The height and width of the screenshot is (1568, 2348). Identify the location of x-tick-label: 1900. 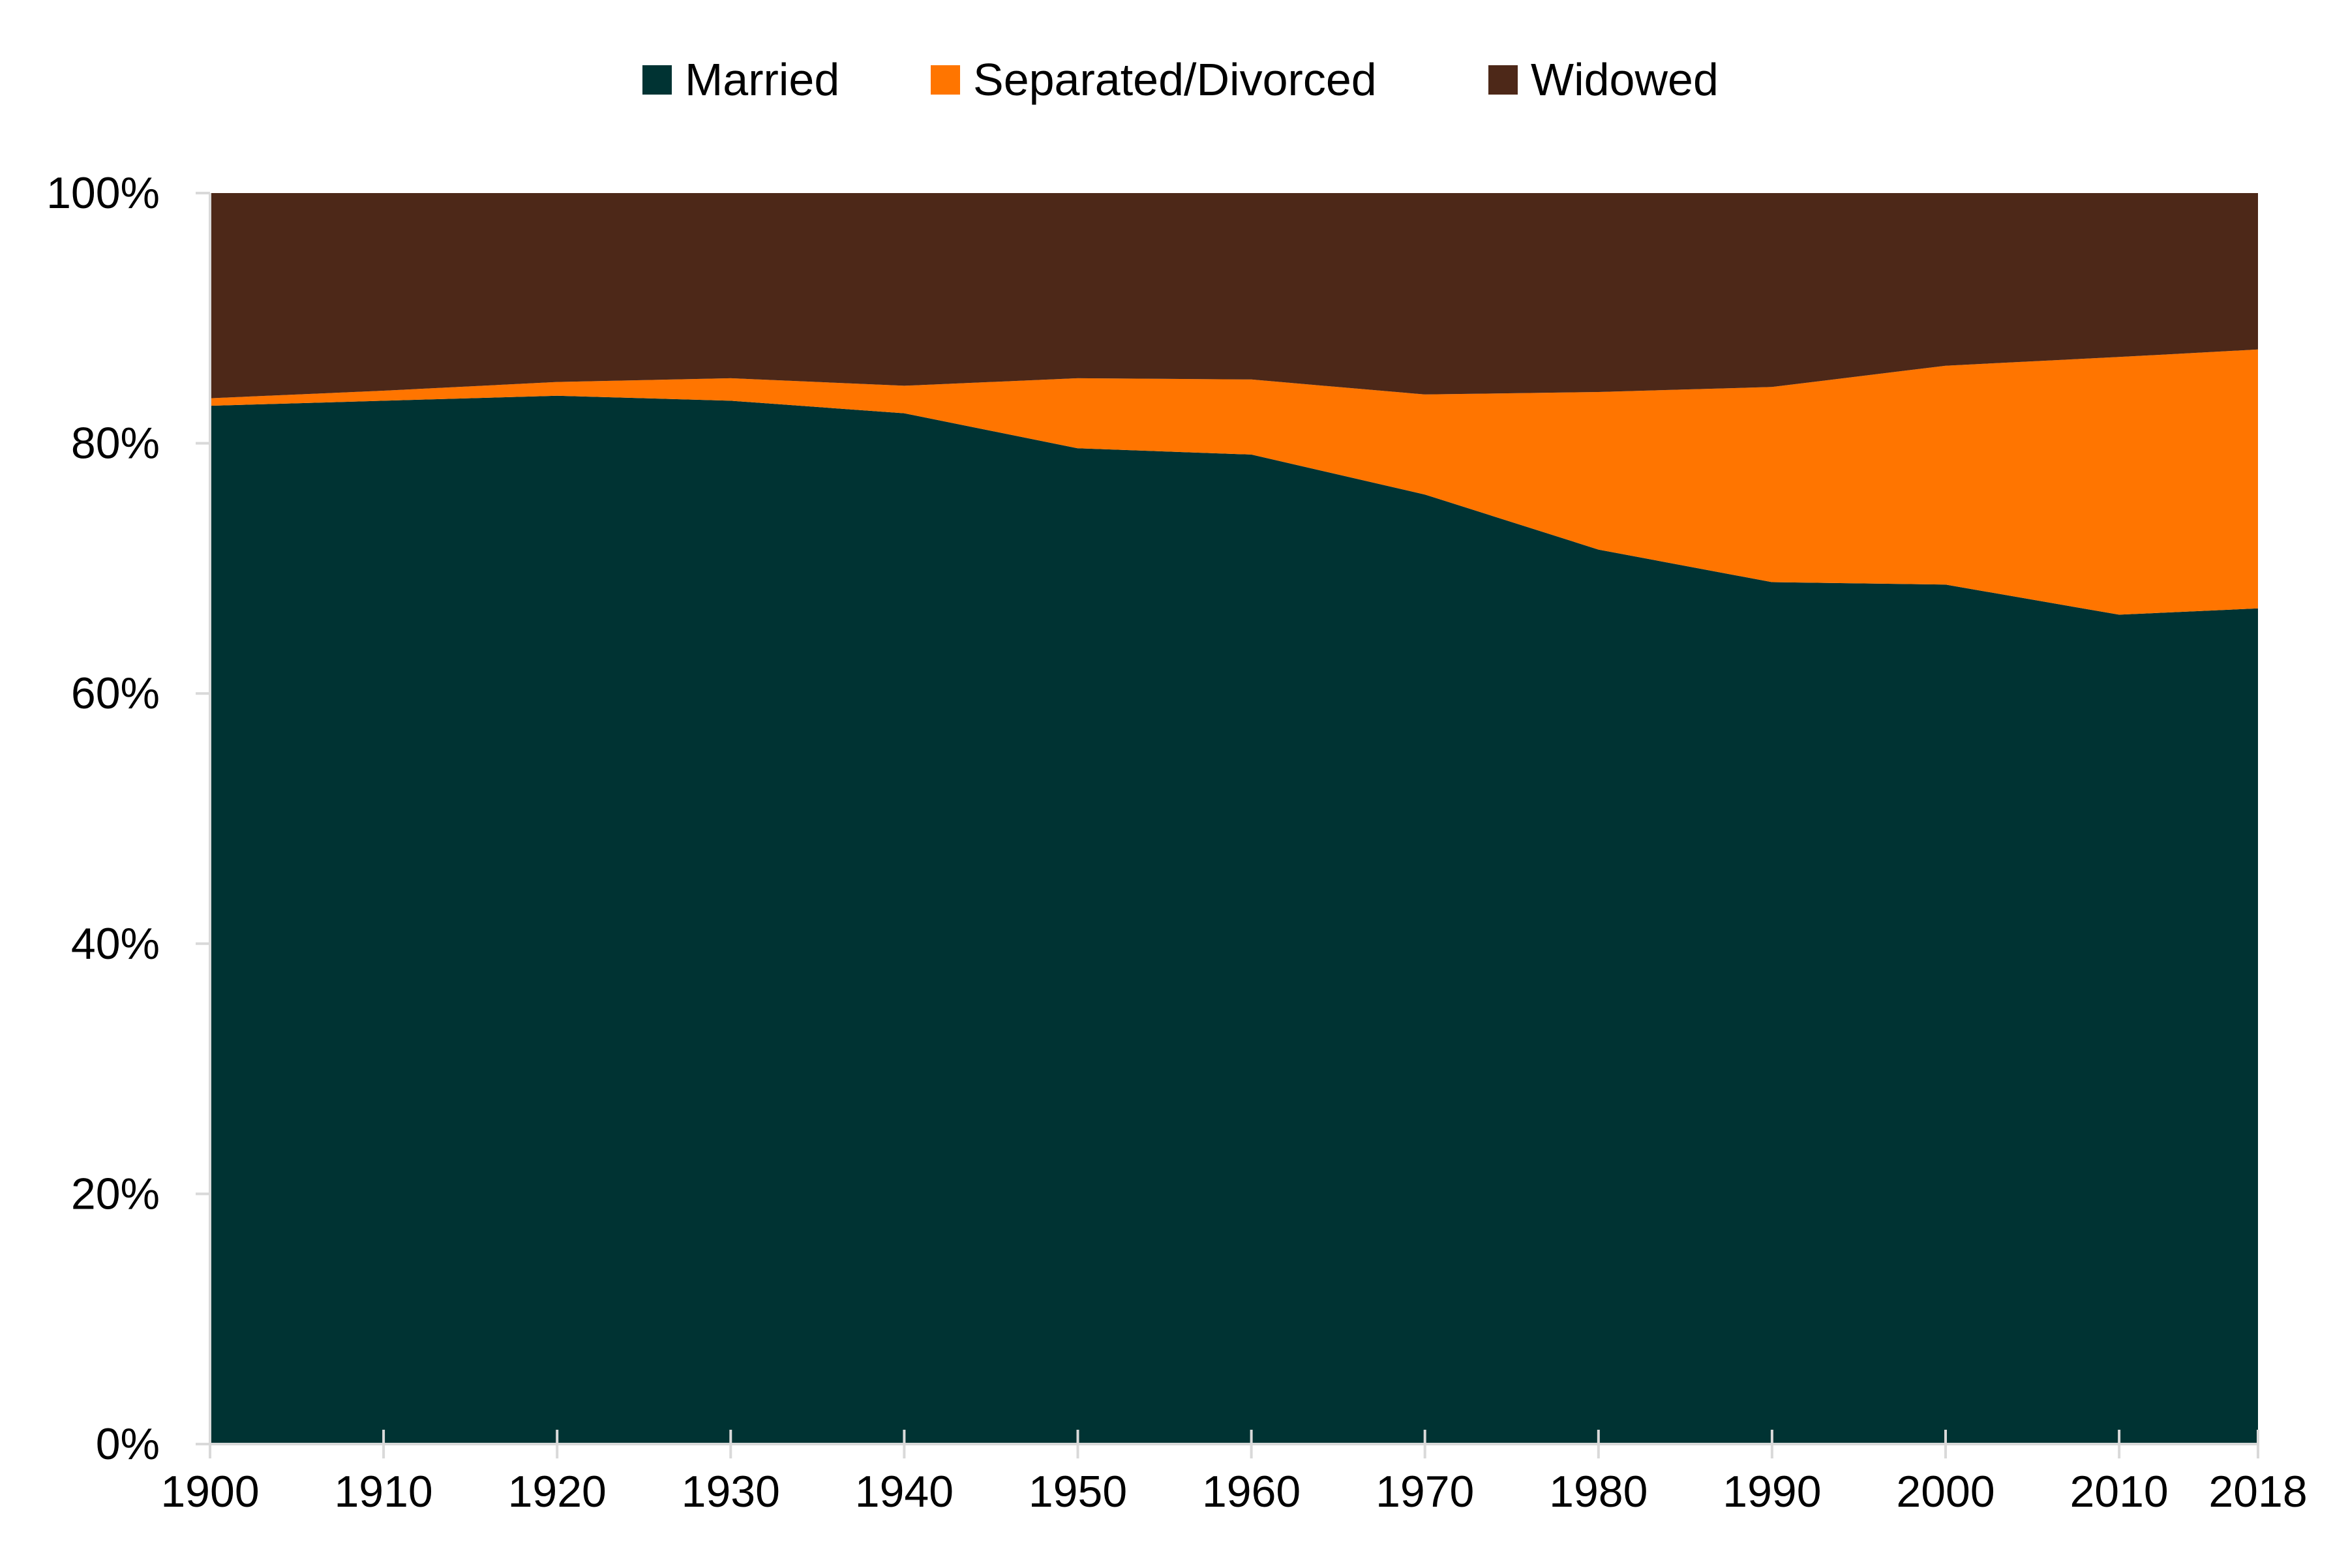
(209, 1491).